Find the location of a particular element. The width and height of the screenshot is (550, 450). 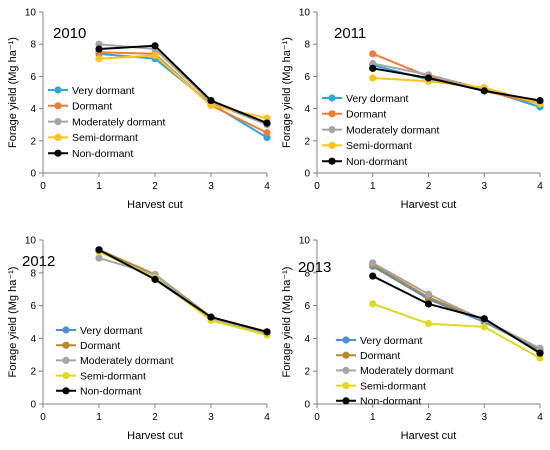

series-line-moderately-dormant is located at coordinates (456, 306).